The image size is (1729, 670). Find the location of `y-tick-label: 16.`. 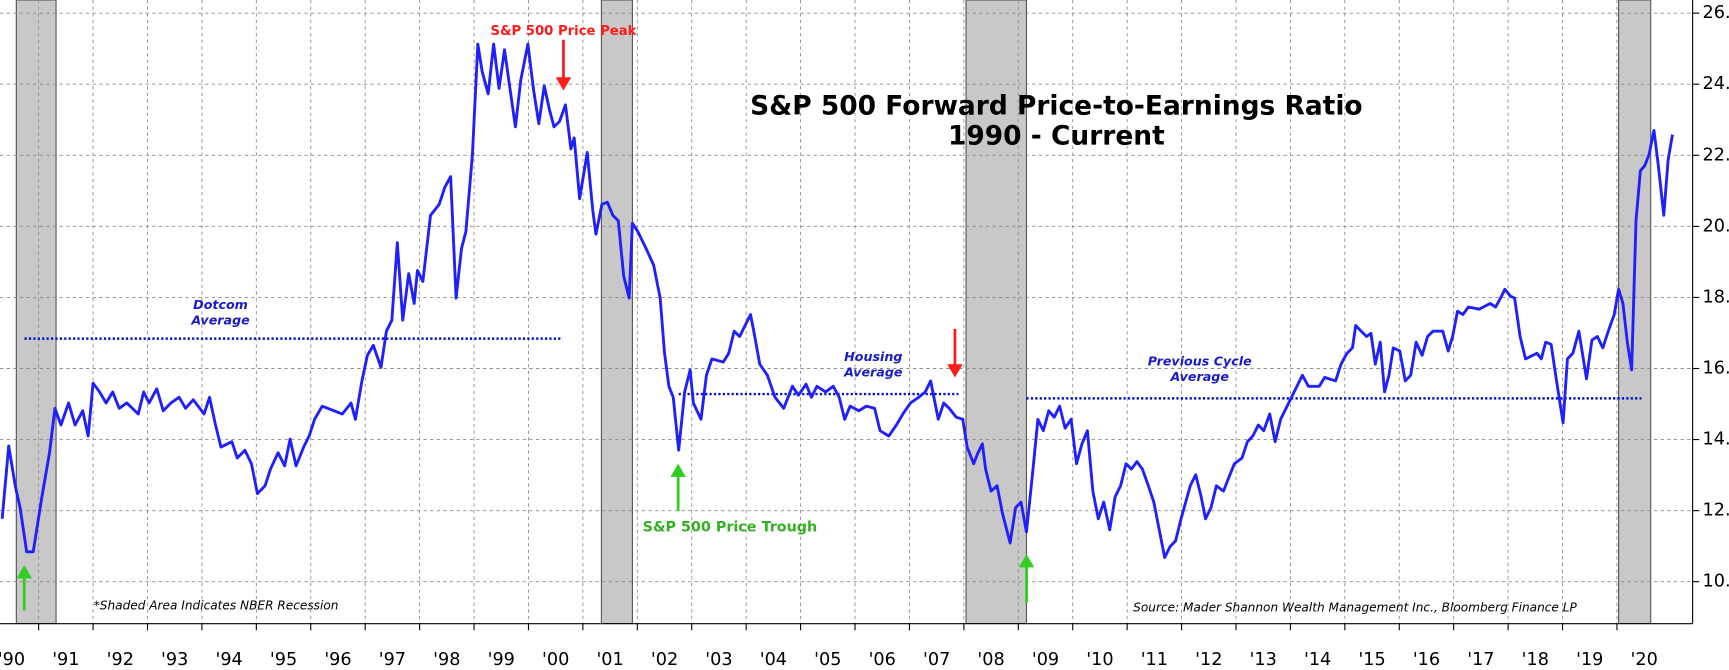

y-tick-label: 16. is located at coordinates (1716, 368).